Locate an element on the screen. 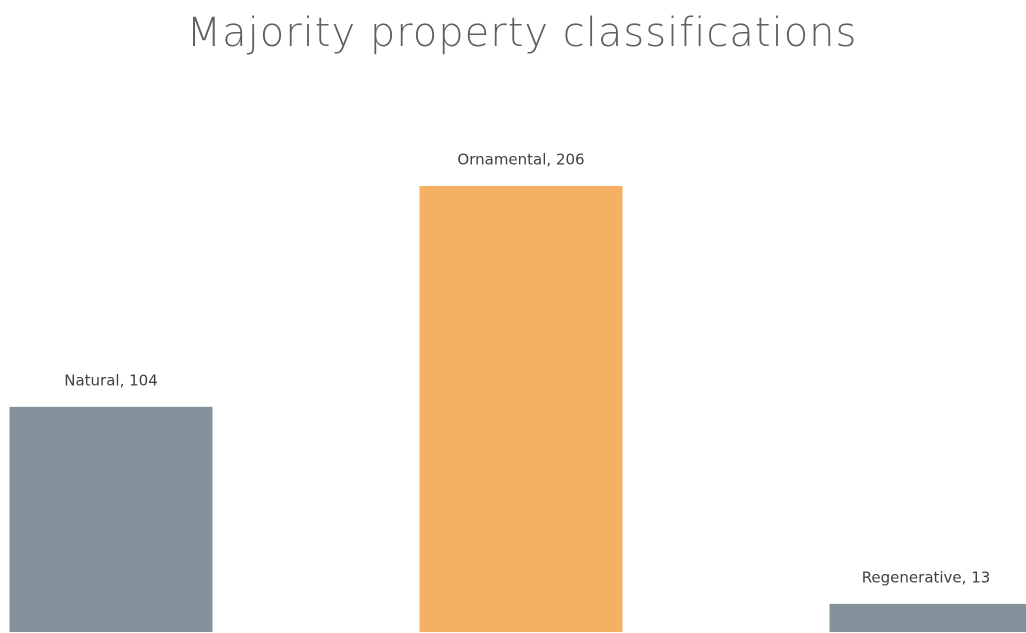 This screenshot has width=1026, height=633. data-label: Regenerative, 13 is located at coordinates (926, 577).